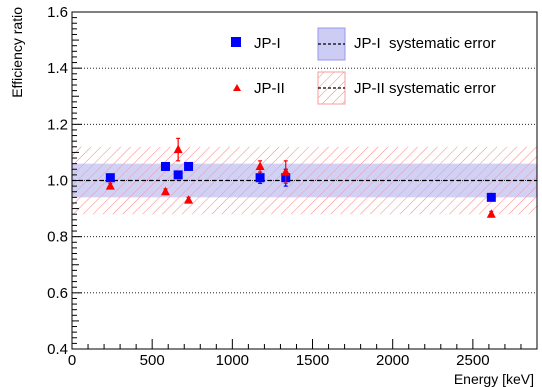 This screenshot has width=542, height=387. Describe the element at coordinates (312, 360) in the screenshot. I see `x-tick-label: 1500` at that location.